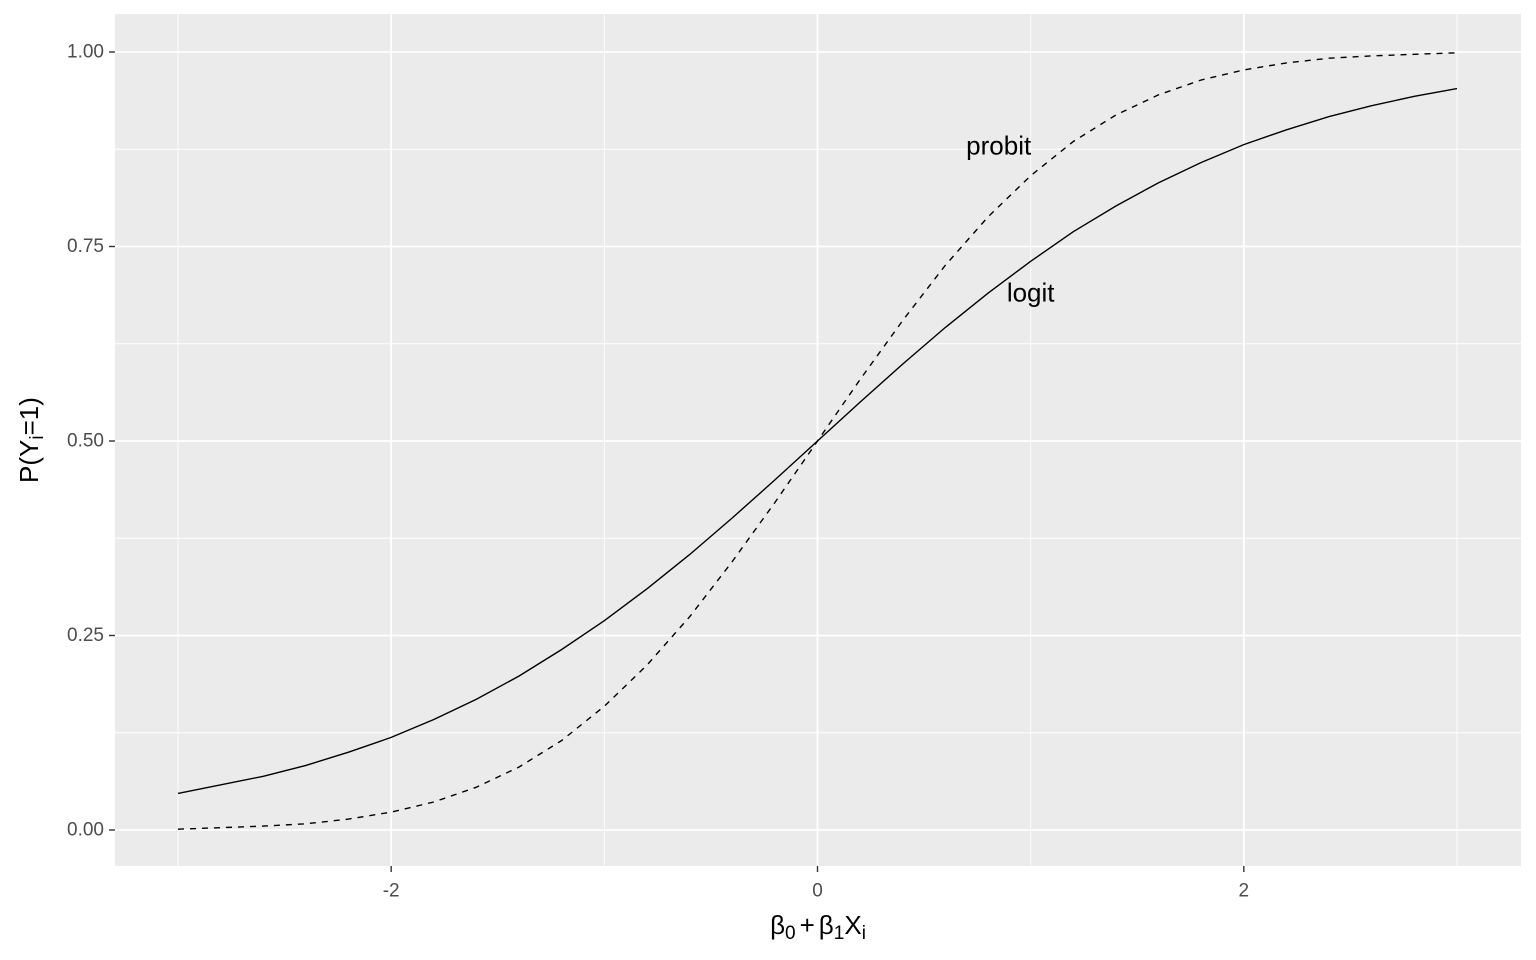  What do you see at coordinates (999, 146) in the screenshot?
I see `annotation-probit: probit` at bounding box center [999, 146].